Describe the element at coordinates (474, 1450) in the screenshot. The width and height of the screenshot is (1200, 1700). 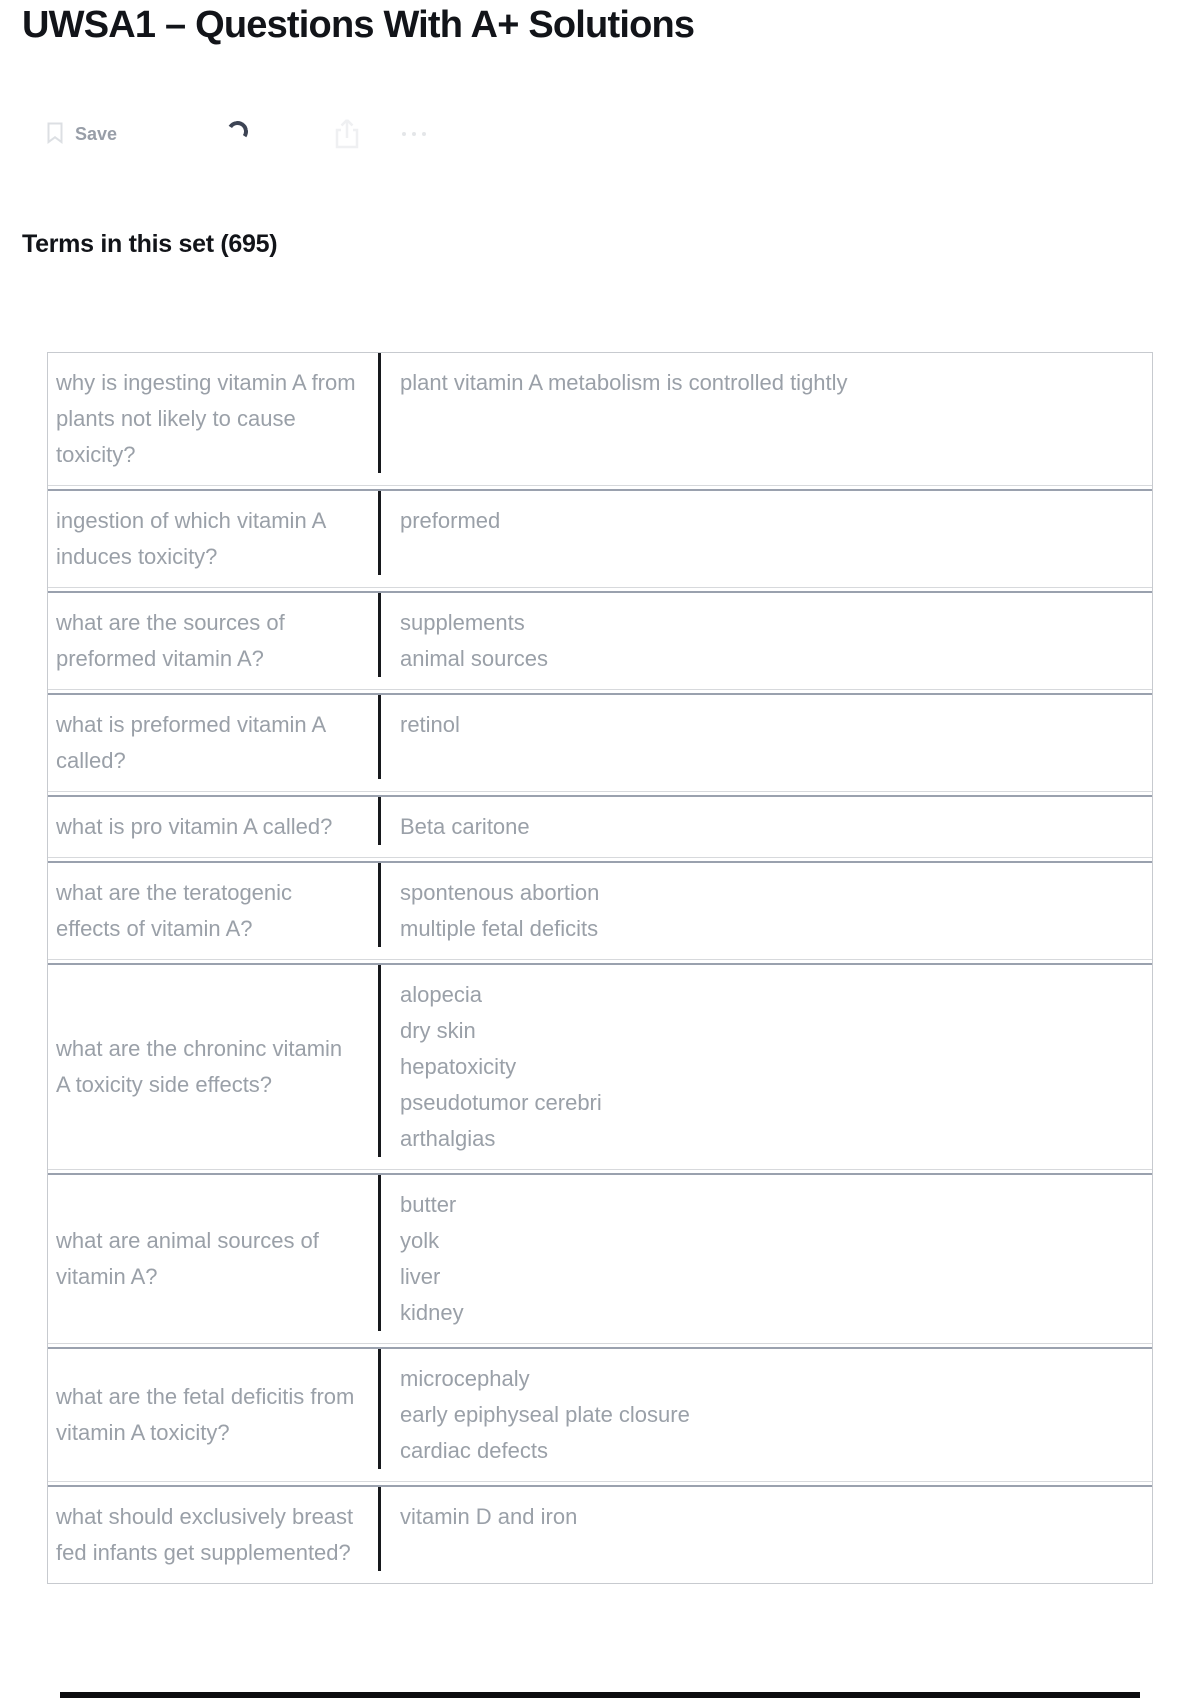
I see `definition-line: cardiac defects` at that location.